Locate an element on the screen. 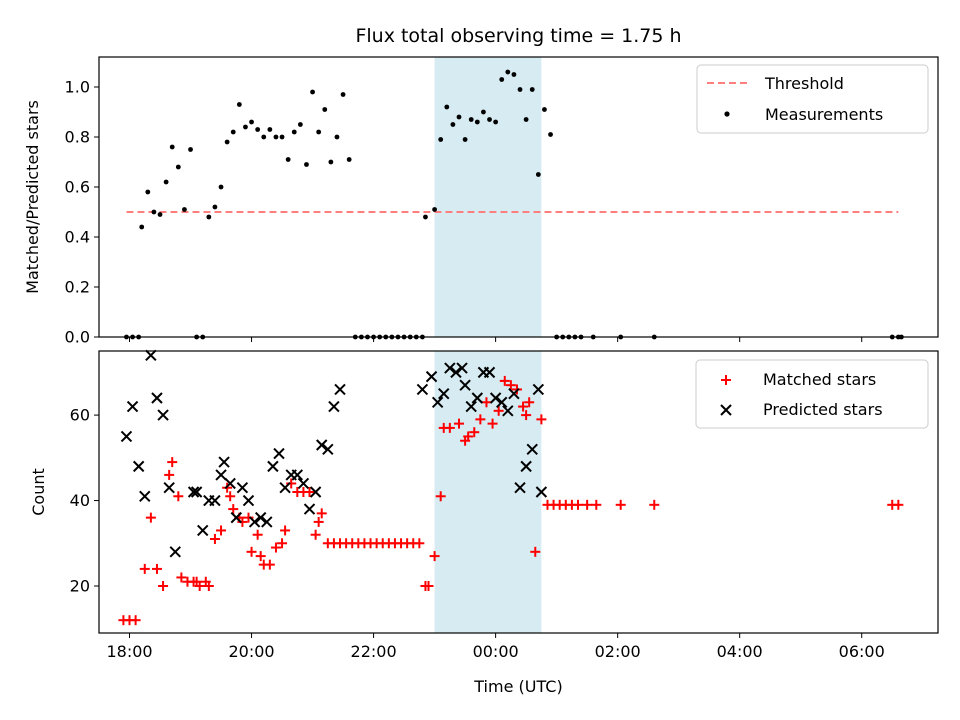  legend-top: Threshold Measurements is located at coordinates (812, 99).